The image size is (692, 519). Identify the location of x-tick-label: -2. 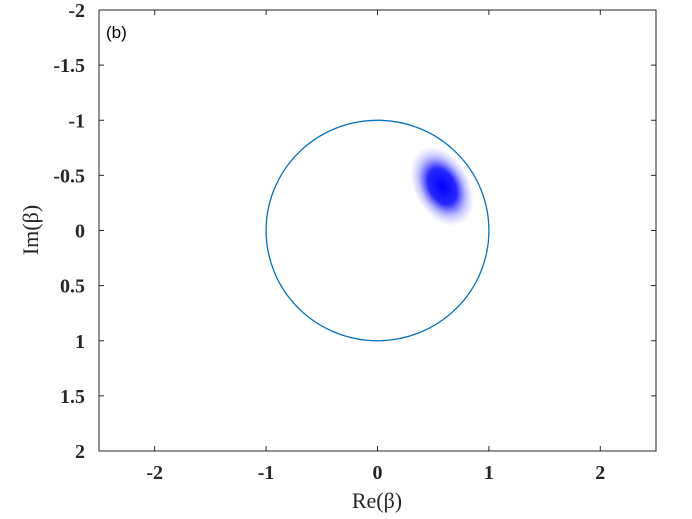
(154, 473).